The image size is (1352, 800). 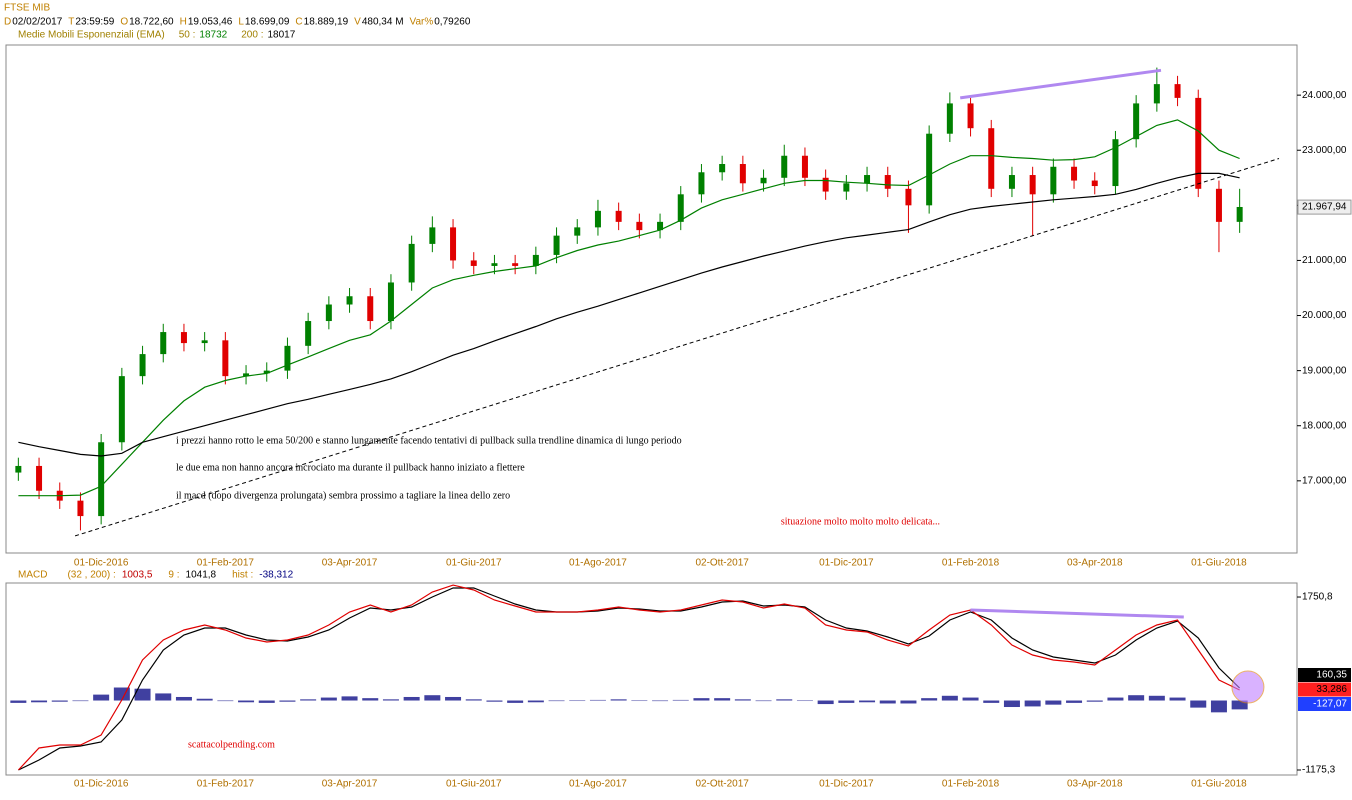 What do you see at coordinates (267, 22) in the screenshot?
I see `field-value: 18.699,09` at bounding box center [267, 22].